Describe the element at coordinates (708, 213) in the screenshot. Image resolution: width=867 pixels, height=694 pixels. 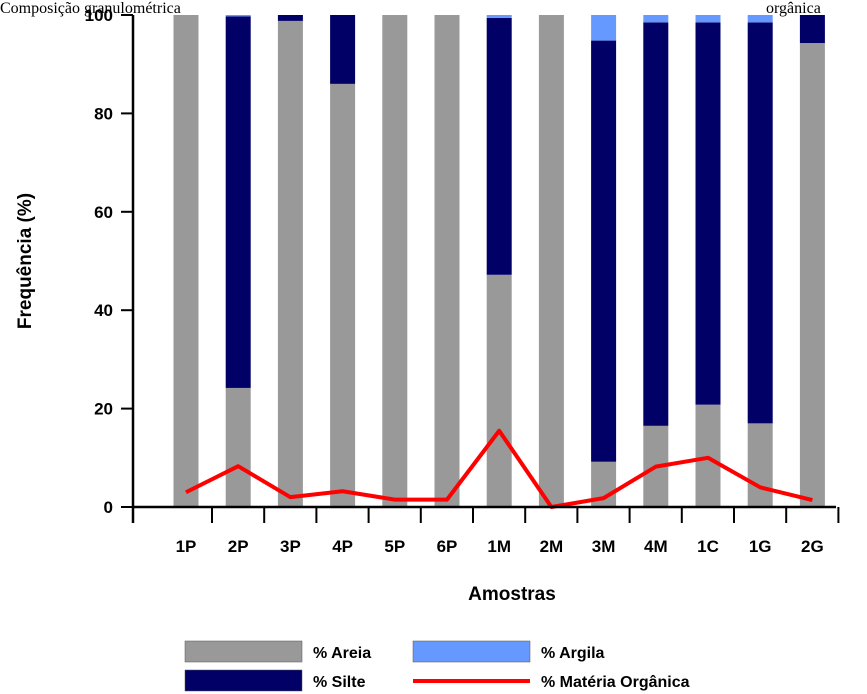
I see `bar-1C-silte` at that location.